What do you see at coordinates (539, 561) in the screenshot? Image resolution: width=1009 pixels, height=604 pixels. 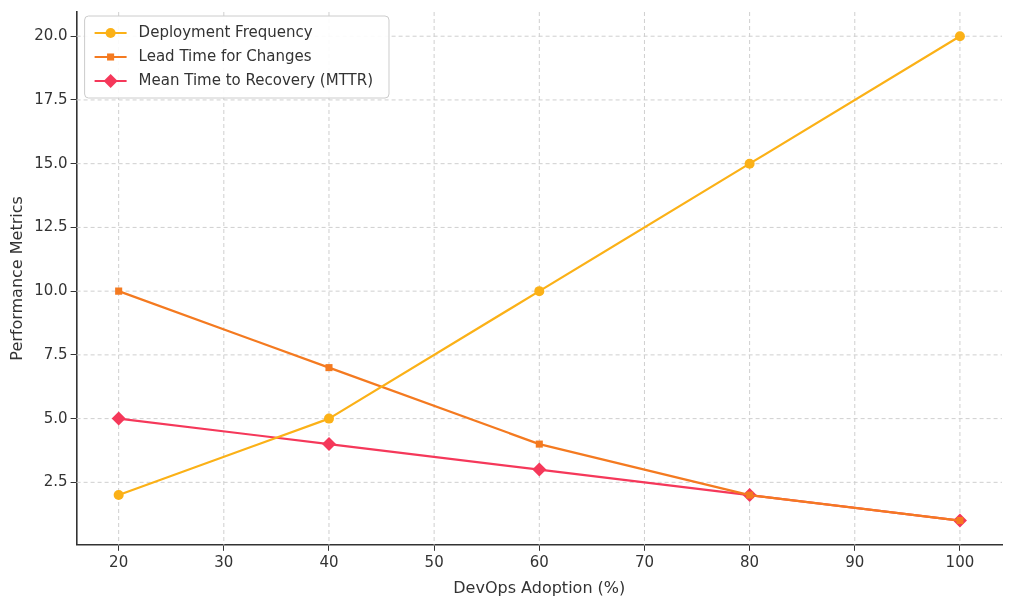 I see `x-tick-label: 60` at bounding box center [539, 561].